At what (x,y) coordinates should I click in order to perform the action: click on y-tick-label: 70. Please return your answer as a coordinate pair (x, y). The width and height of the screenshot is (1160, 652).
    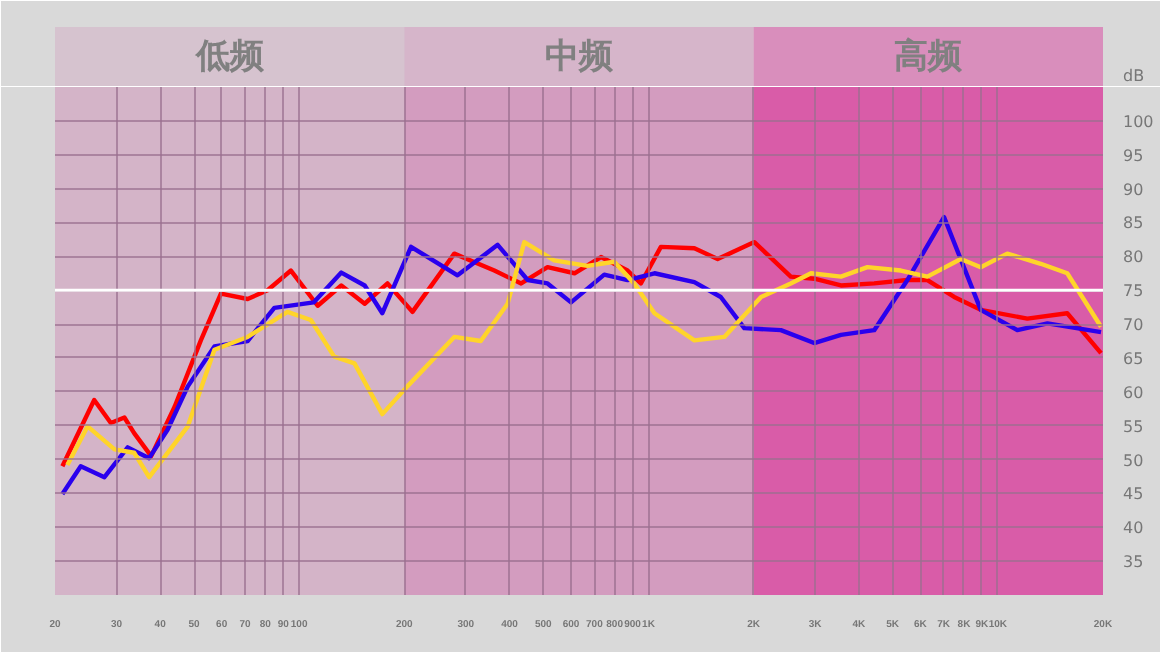
    Looking at the image, I should click on (1133, 325).